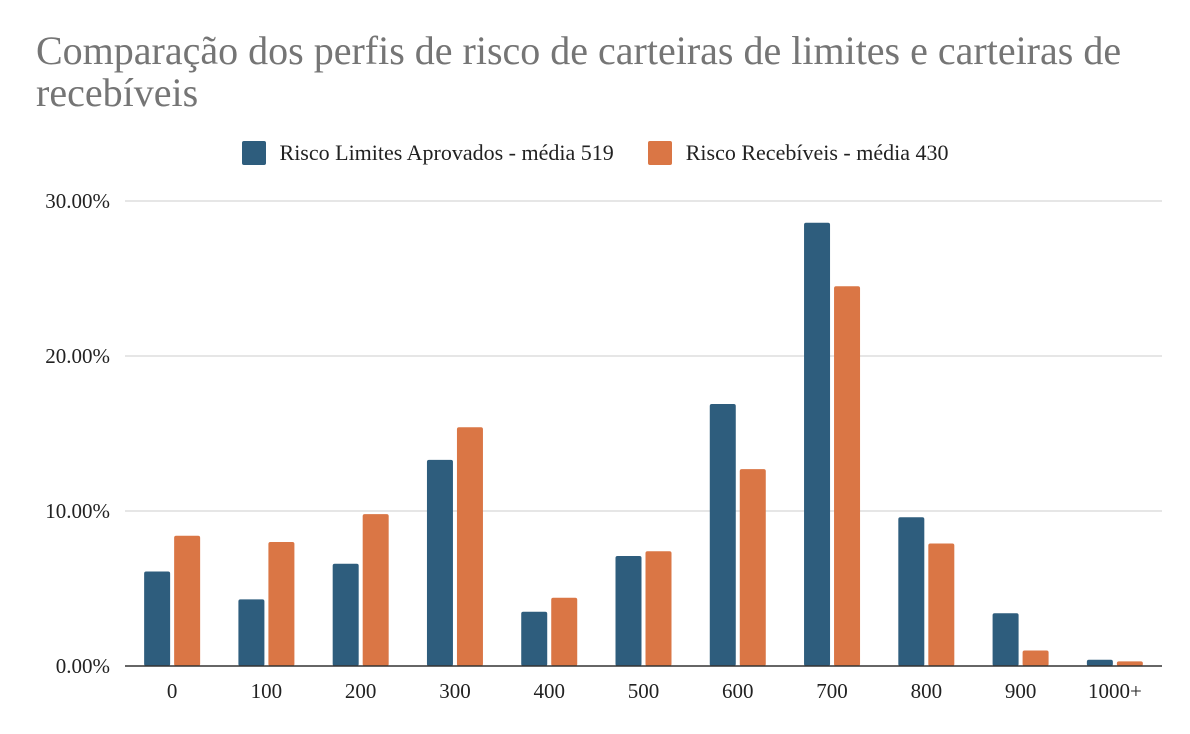  Describe the element at coordinates (832, 691) in the screenshot. I see `x-tick-label: 700` at that location.